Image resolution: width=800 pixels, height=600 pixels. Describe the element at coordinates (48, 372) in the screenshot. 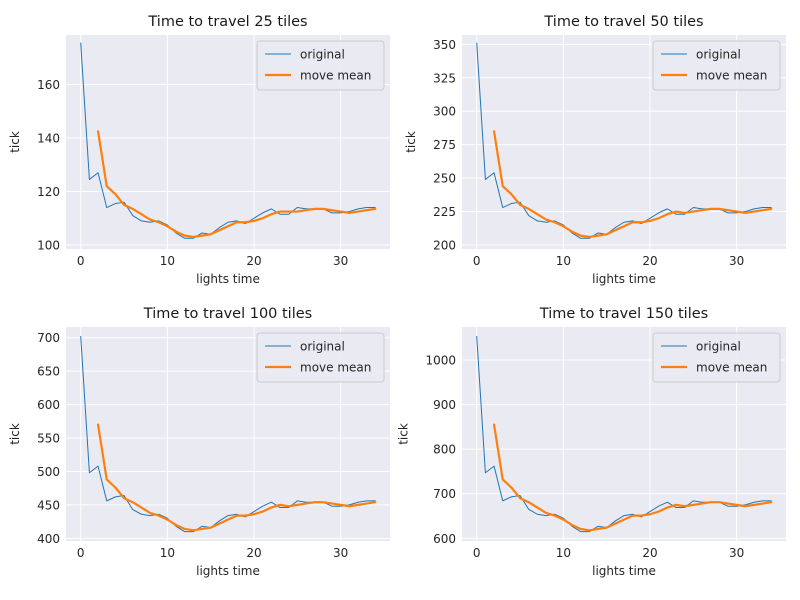

I see `y-tick-label: 650` at that location.